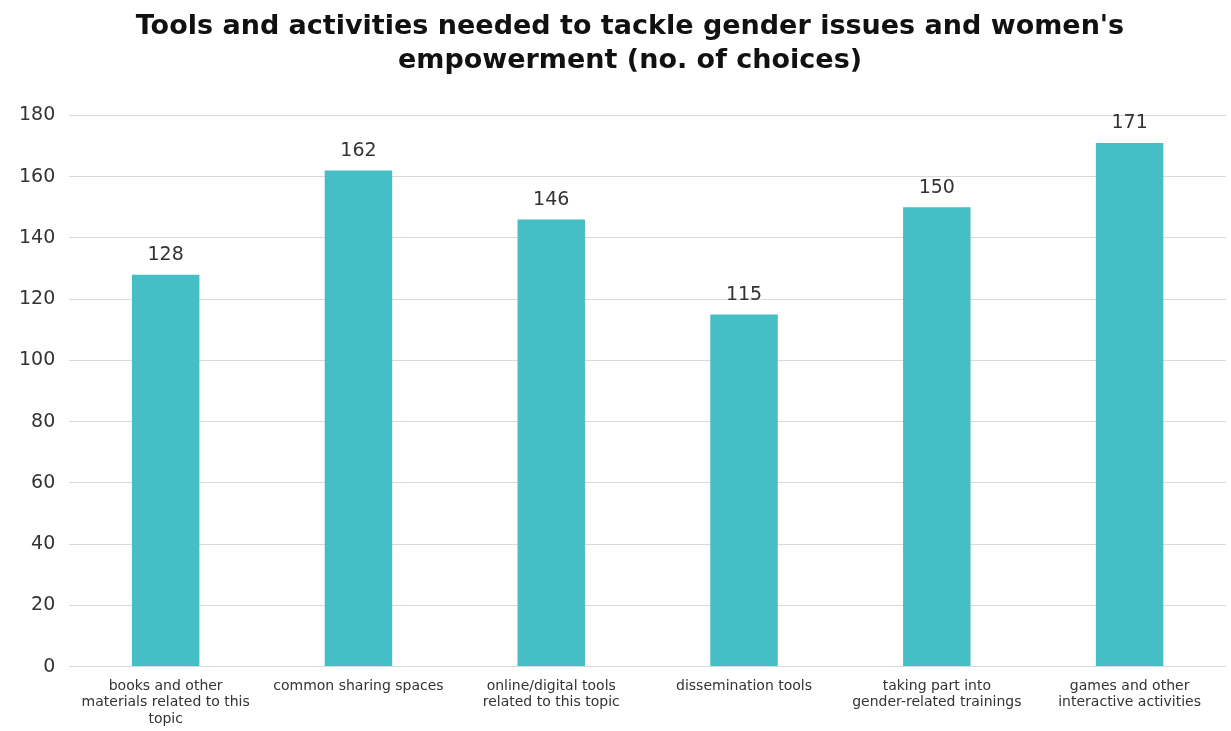 The width and height of the screenshot is (1231, 731). What do you see at coordinates (43, 603) in the screenshot?
I see `y-tick-label: 20` at bounding box center [43, 603].